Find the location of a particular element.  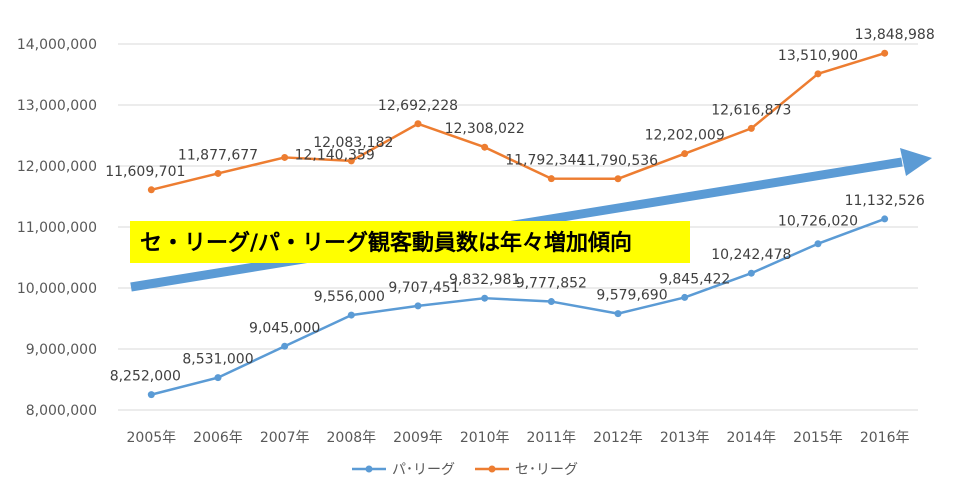

data-label: 13,848,988 is located at coordinates (895, 35).